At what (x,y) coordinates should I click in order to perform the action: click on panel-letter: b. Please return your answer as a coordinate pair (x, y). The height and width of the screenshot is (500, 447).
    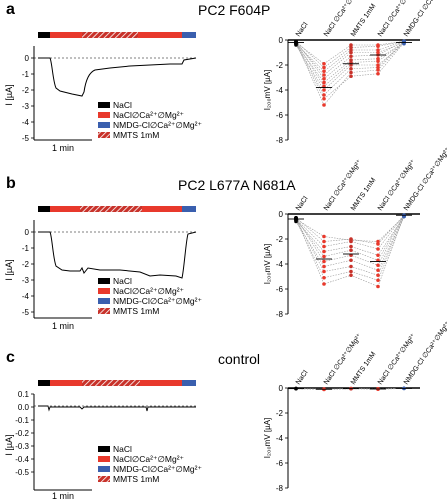
    Looking at the image, I should click on (11, 183).